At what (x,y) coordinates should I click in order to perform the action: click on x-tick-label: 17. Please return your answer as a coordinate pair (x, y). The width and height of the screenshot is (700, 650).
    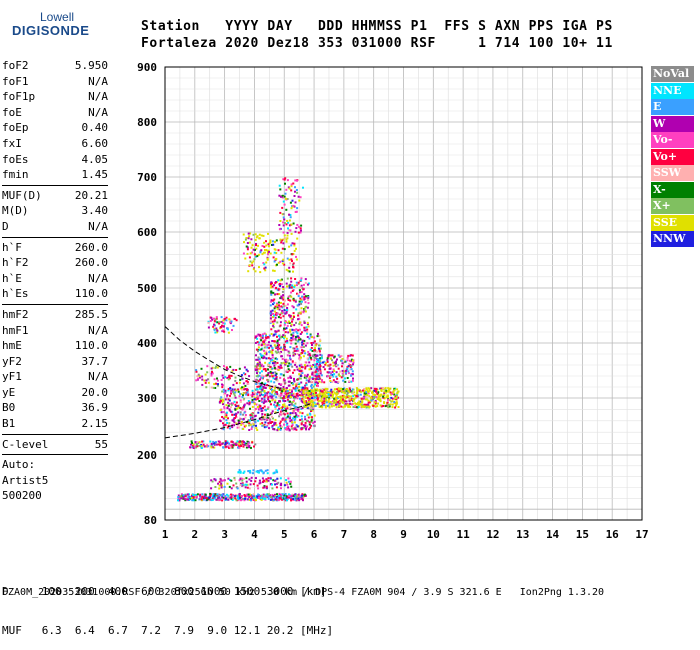
    Looking at the image, I should click on (641, 534).